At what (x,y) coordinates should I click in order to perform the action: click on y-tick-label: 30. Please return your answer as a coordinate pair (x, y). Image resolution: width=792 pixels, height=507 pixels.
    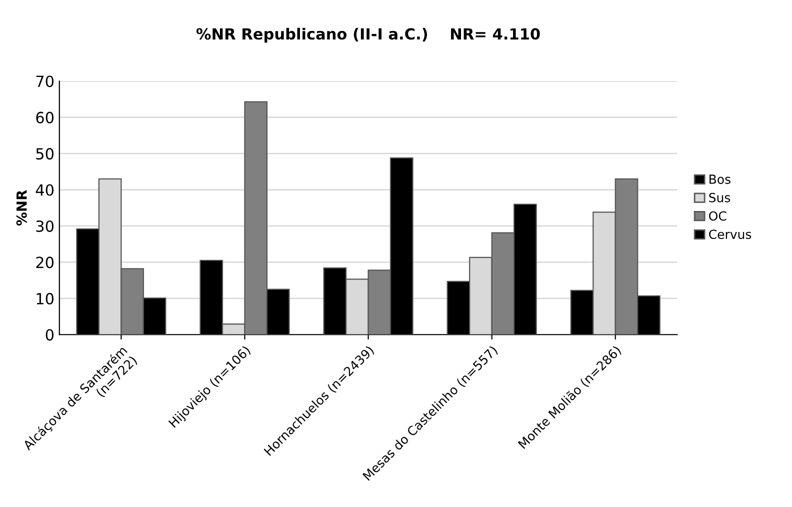
    Looking at the image, I should click on (45, 226).